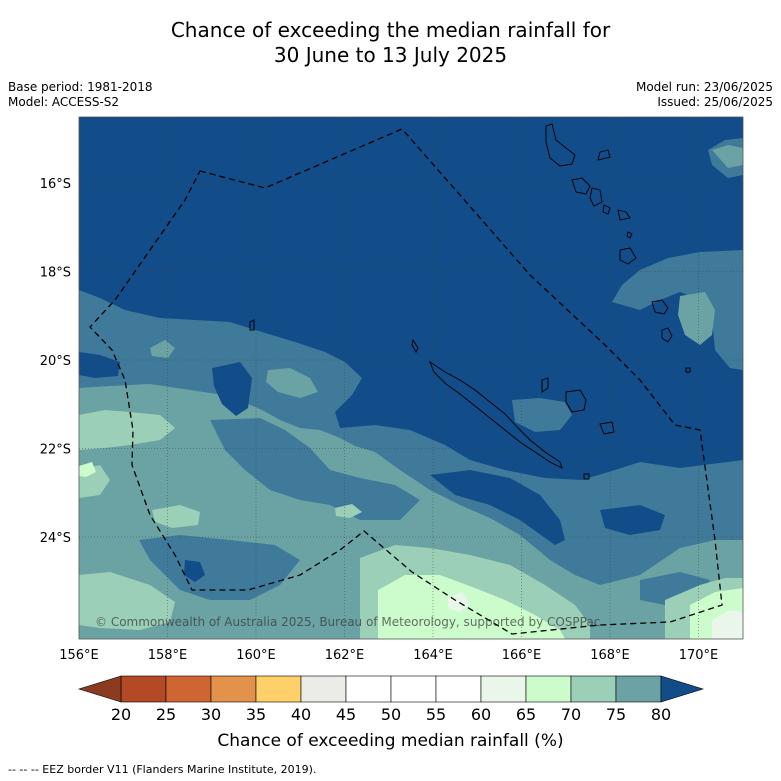 The height and width of the screenshot is (781, 781). What do you see at coordinates (55, 184) in the screenshot?
I see `lat-tick-label: 16°S` at bounding box center [55, 184].